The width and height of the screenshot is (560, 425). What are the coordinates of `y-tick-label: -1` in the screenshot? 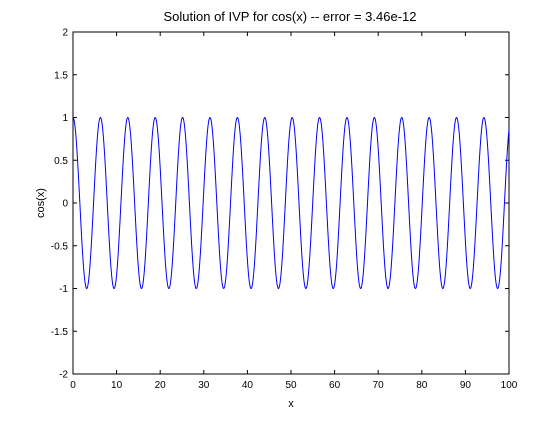 It's located at (63, 289).